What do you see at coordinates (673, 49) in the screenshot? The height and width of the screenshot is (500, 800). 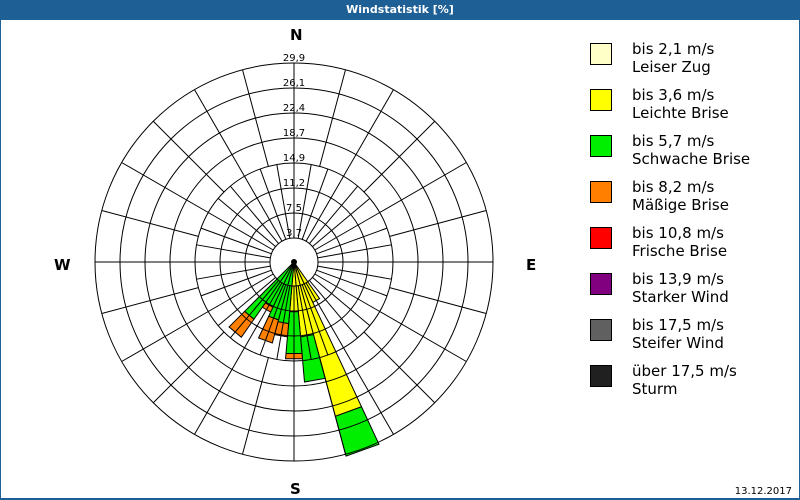 I see `legend-range: bis 2,1 m/s` at bounding box center [673, 49].